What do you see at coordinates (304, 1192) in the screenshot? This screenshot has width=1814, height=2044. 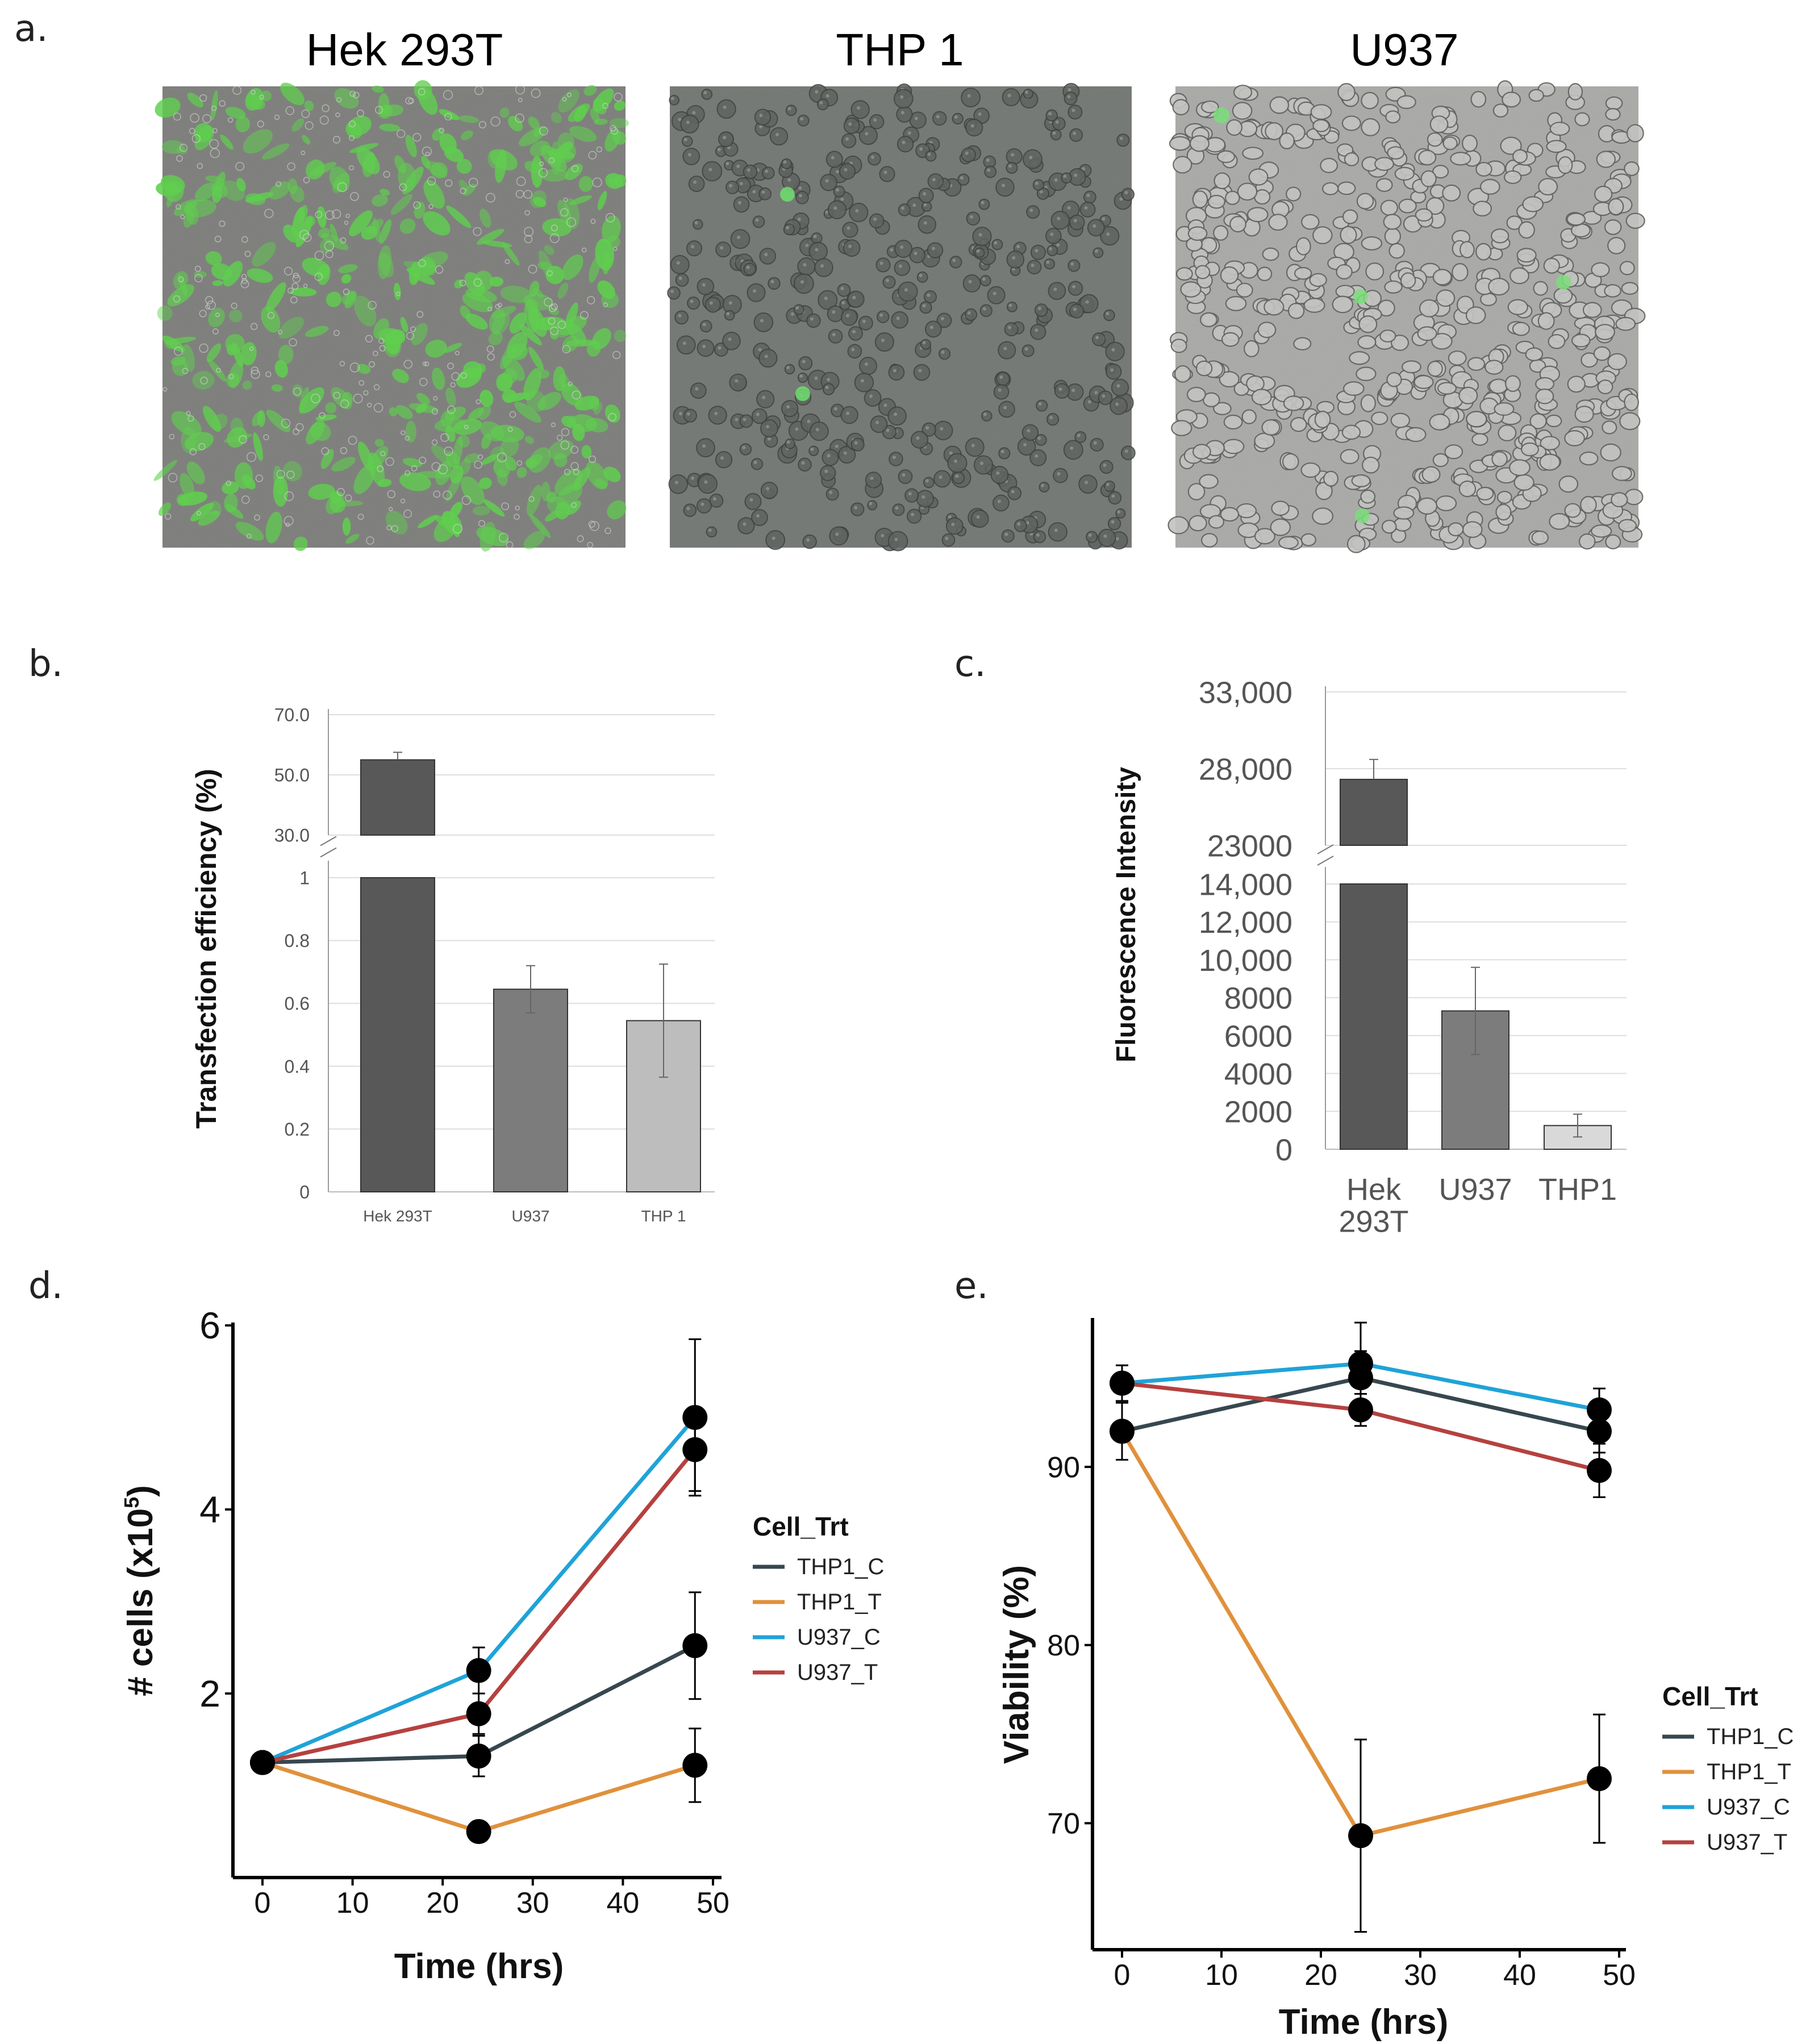 I see `y-tick-label-lower: 0` at bounding box center [304, 1192].